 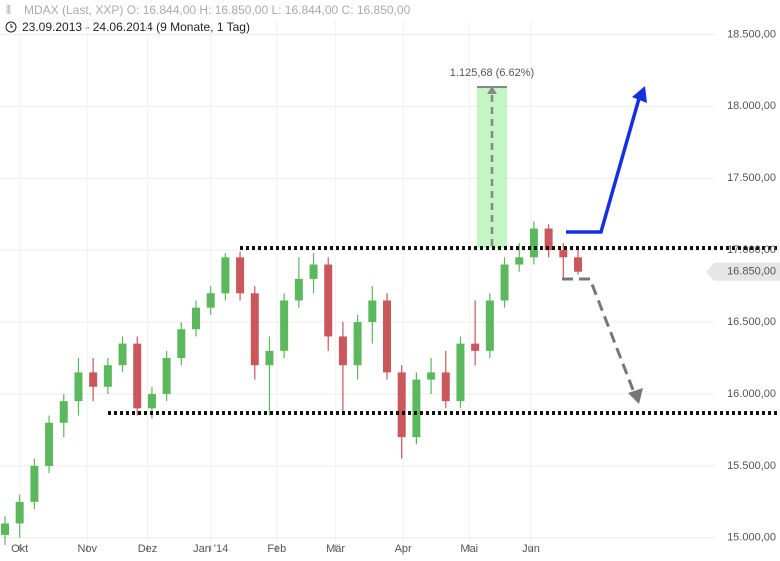 What do you see at coordinates (599, 336) in the screenshot?
I see `down-scenario` at bounding box center [599, 336].